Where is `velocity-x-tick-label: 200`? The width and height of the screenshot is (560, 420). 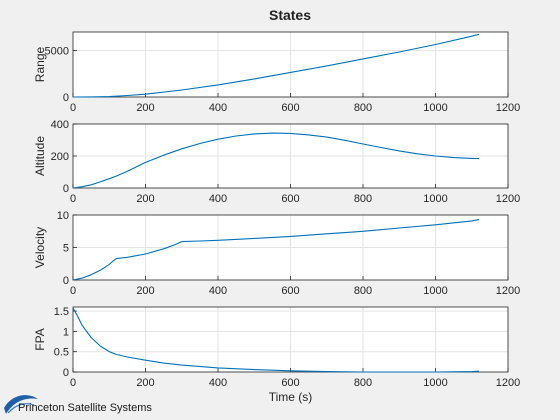
velocity-x-tick-label: 200 is located at coordinates (145, 291).